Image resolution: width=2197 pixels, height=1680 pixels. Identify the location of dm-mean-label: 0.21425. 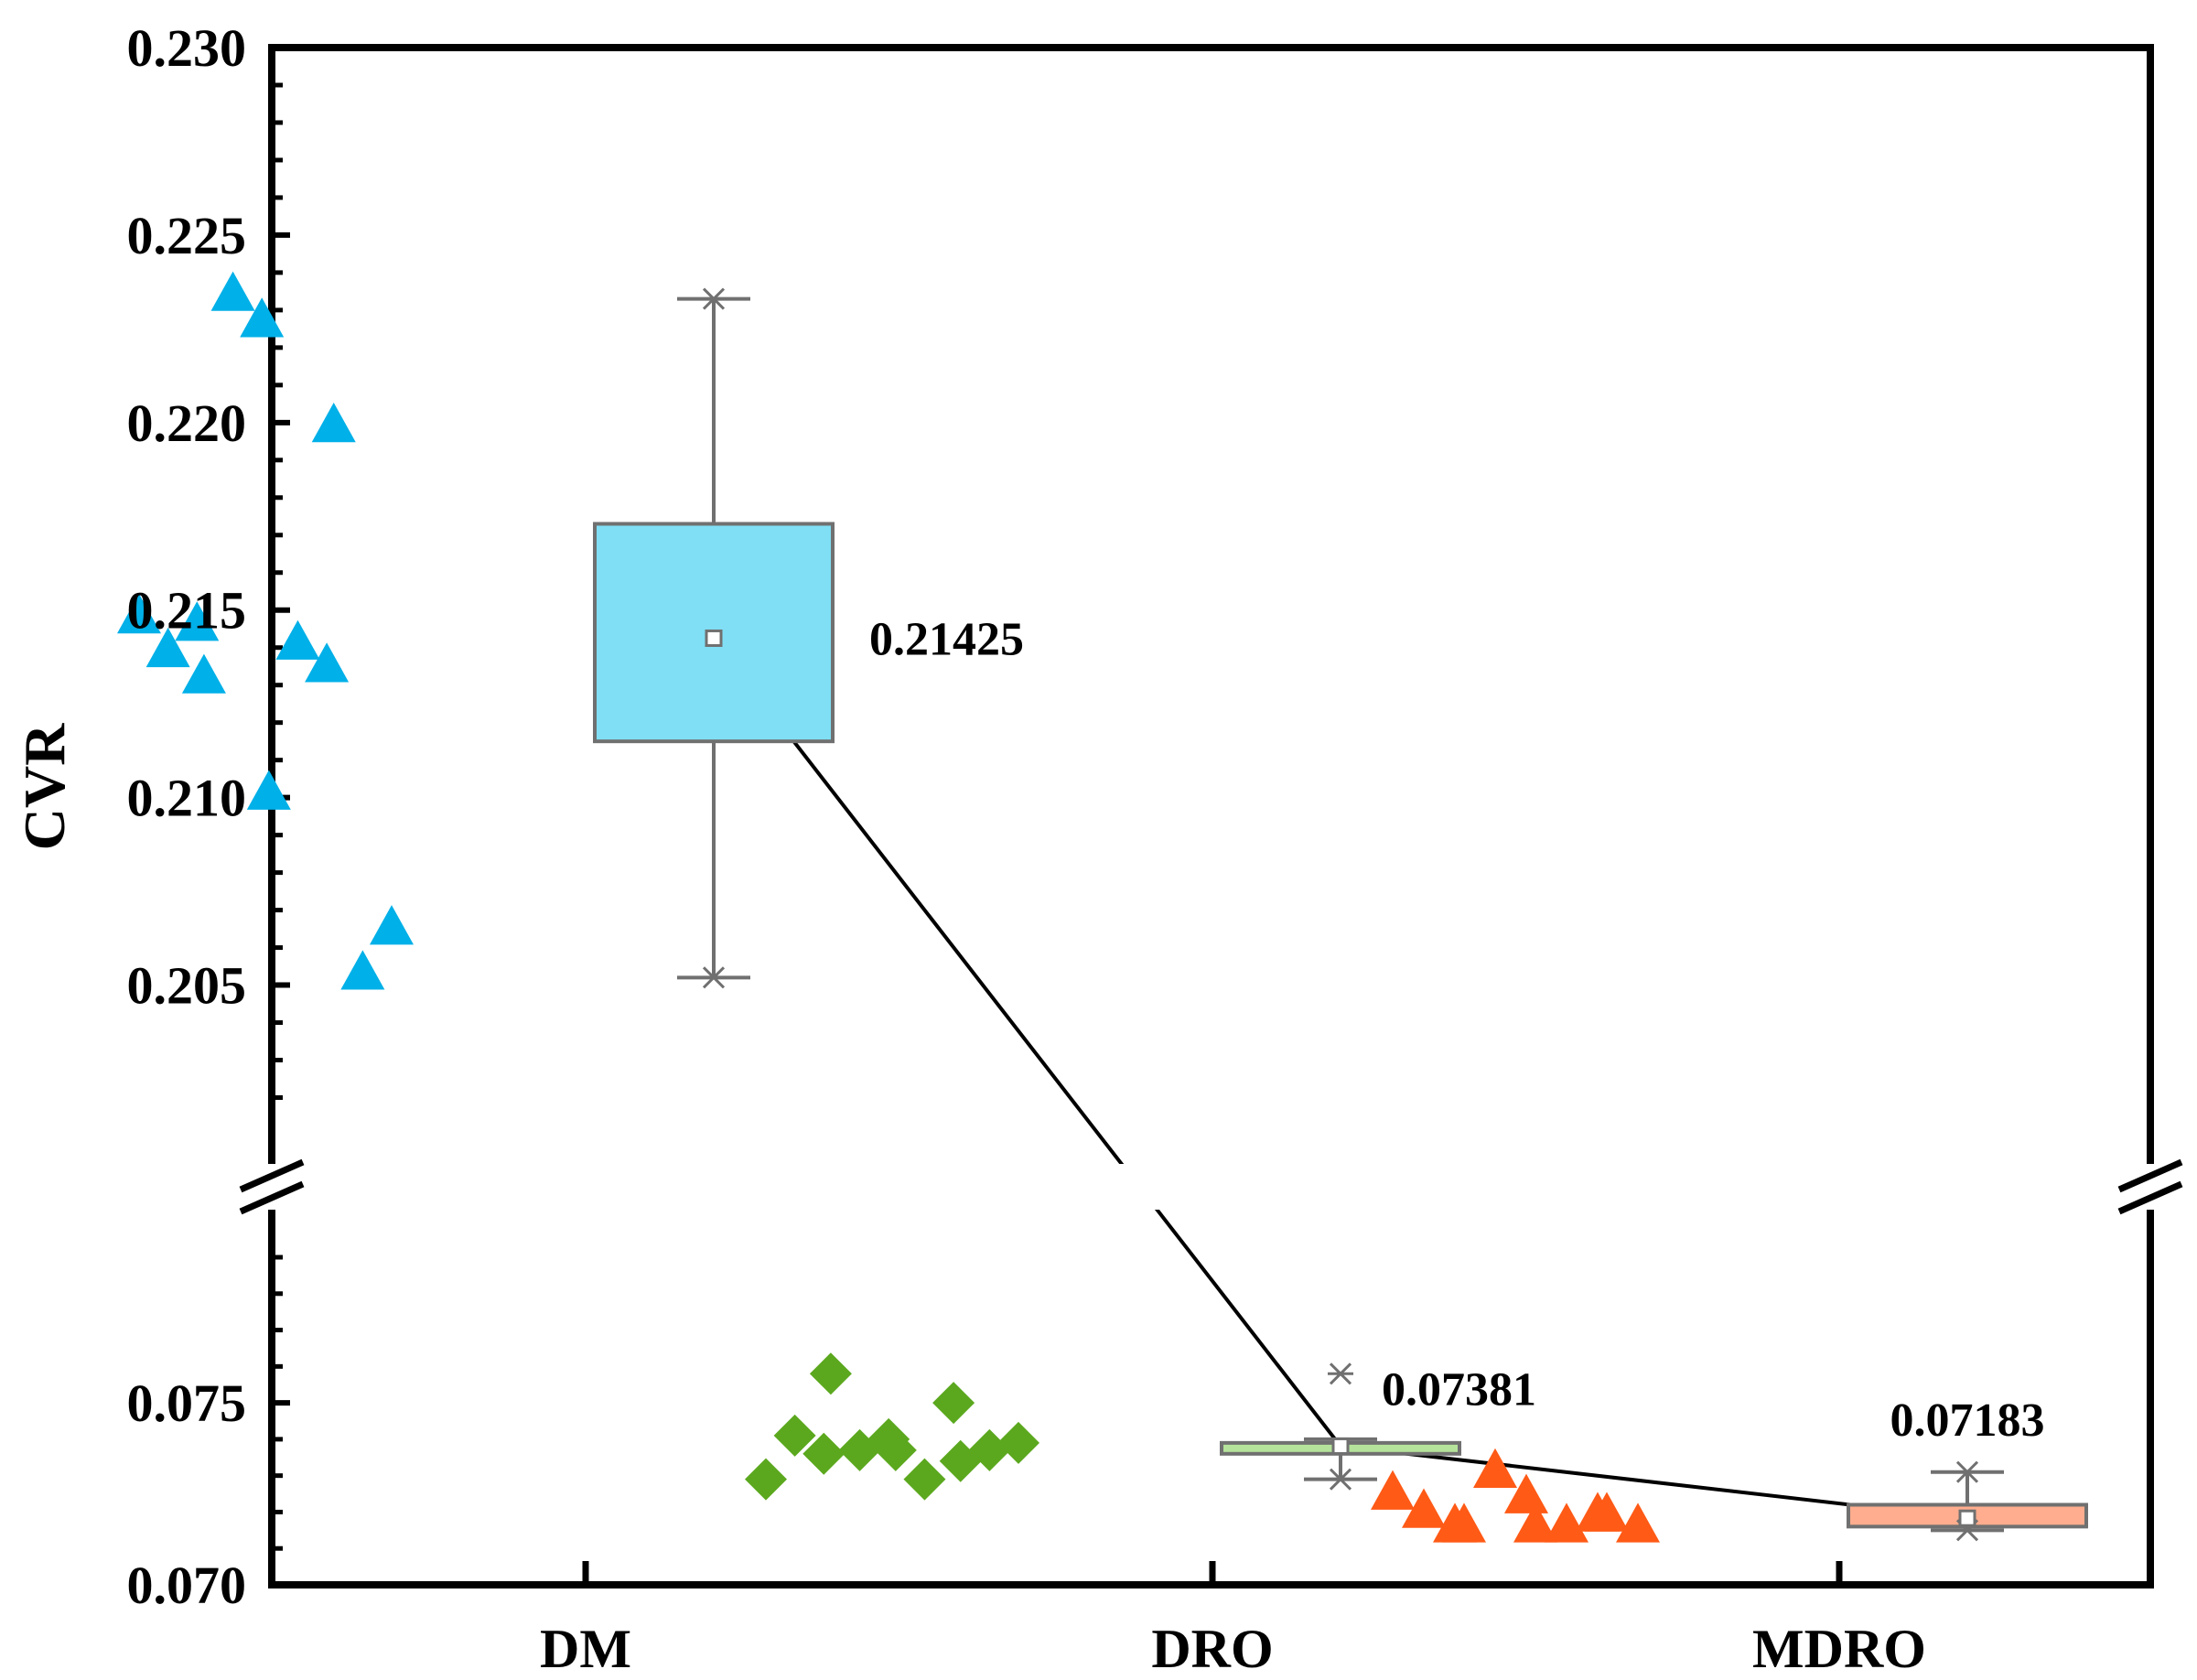
(947, 639).